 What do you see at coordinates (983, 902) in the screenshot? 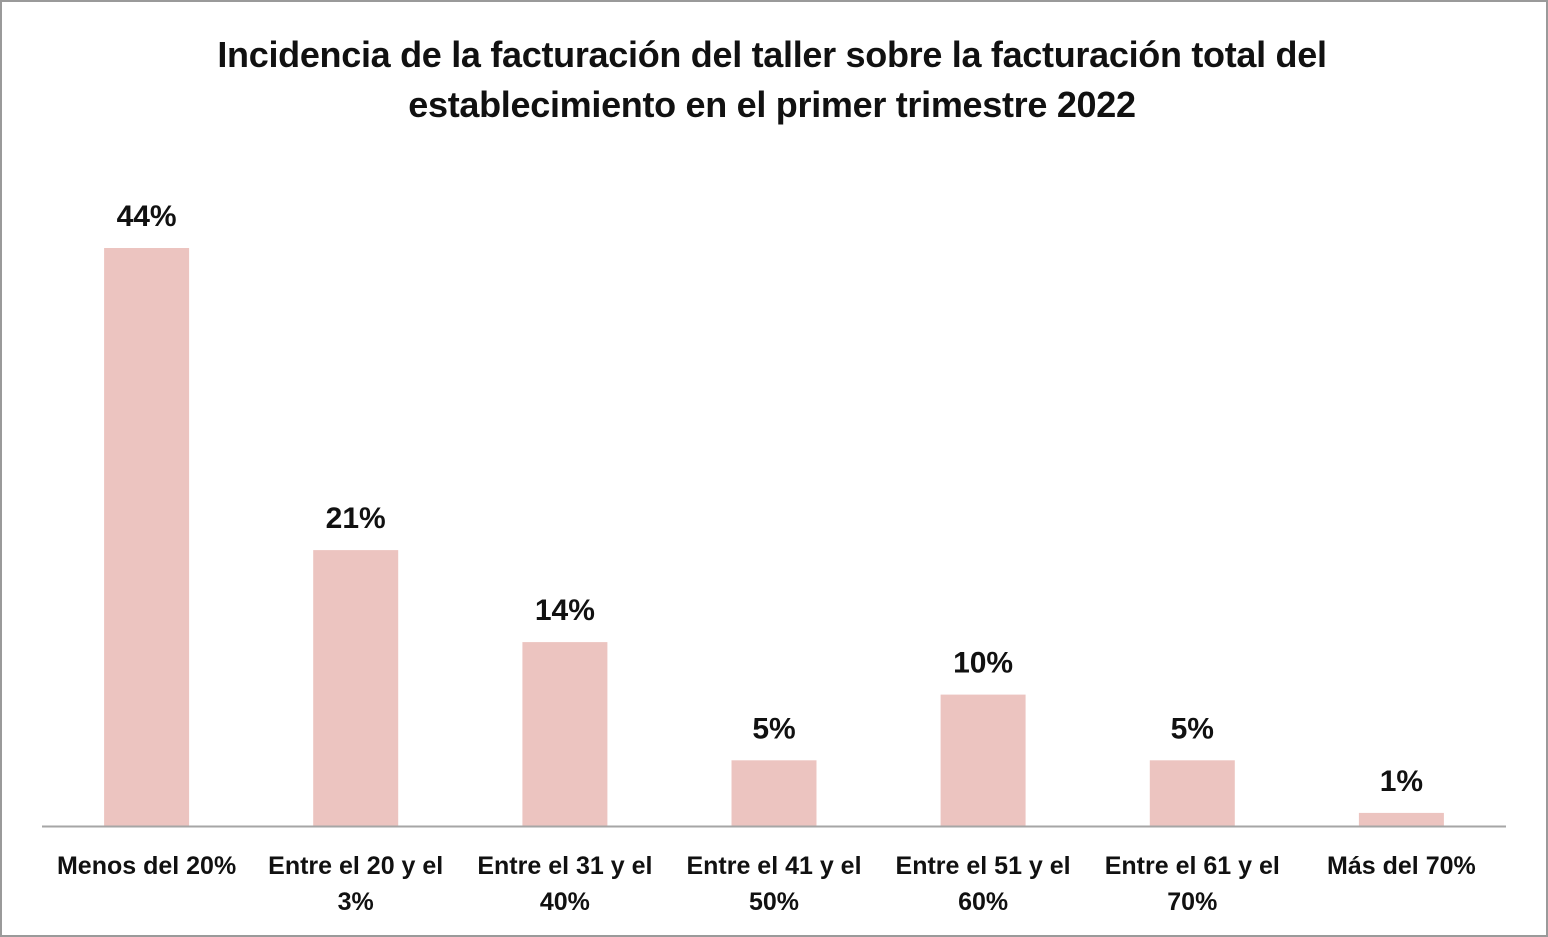
I see `category-label: 60%` at bounding box center [983, 902].